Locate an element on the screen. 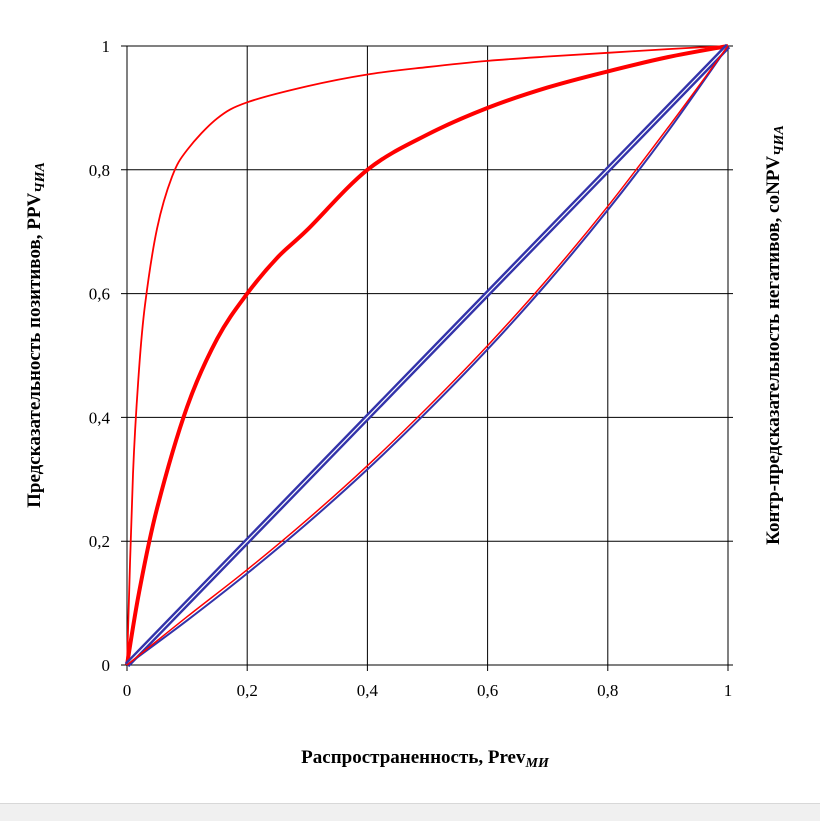 This screenshot has width=820, height=821. window-bottom-strip is located at coordinates (410, 812).